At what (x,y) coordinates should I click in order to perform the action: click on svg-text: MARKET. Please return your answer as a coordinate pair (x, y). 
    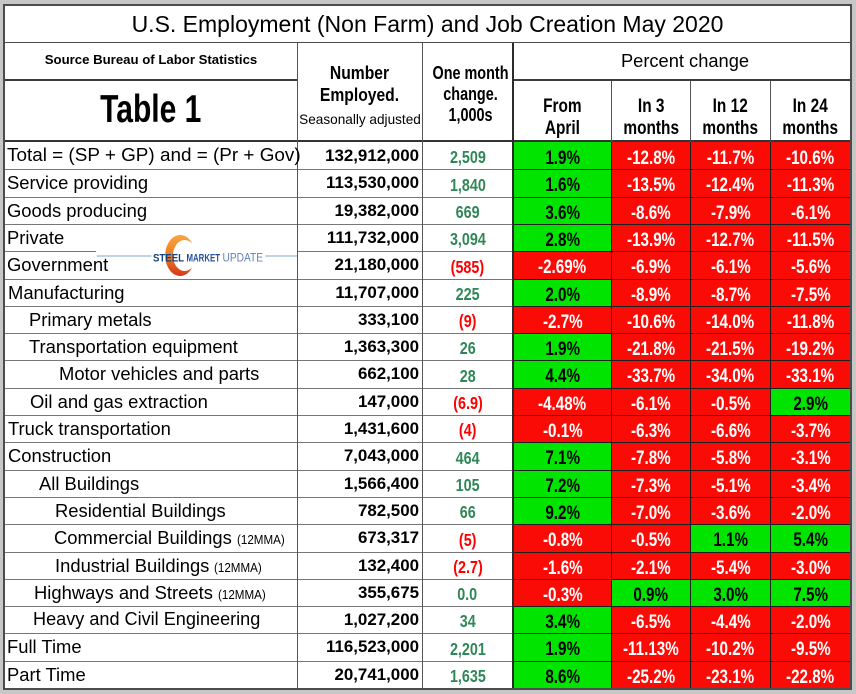
    Looking at the image, I should click on (204, 259).